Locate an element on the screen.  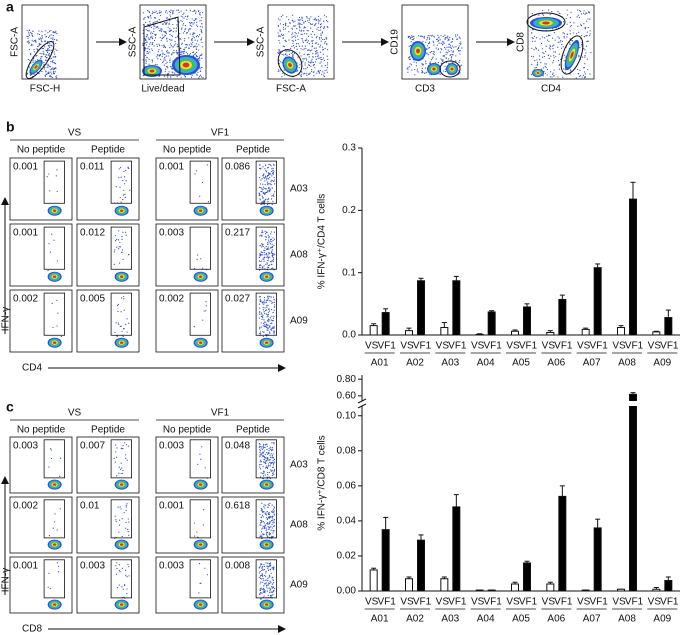
condition-label: No peptide is located at coordinates (187, 150).